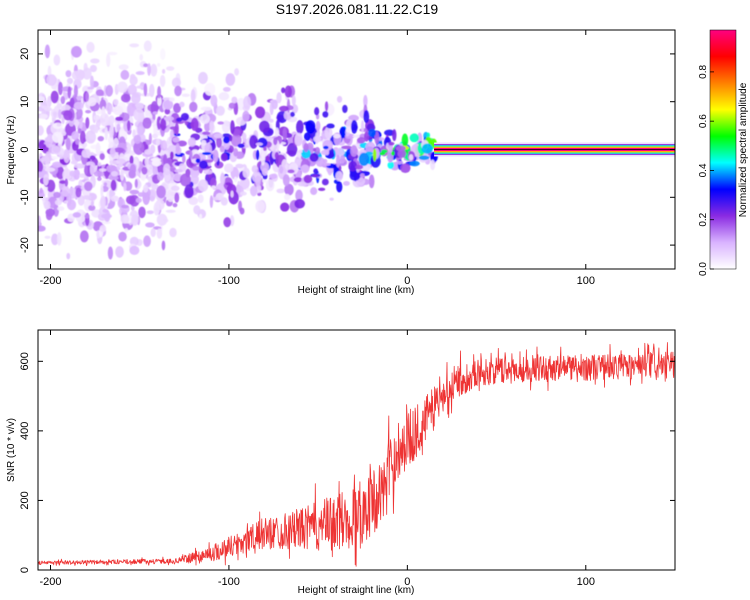 Image resolution: width=750 pixels, height=600 pixels. What do you see at coordinates (703, 121) in the screenshot?
I see `colorbar-tick-label: 0.6` at bounding box center [703, 121].